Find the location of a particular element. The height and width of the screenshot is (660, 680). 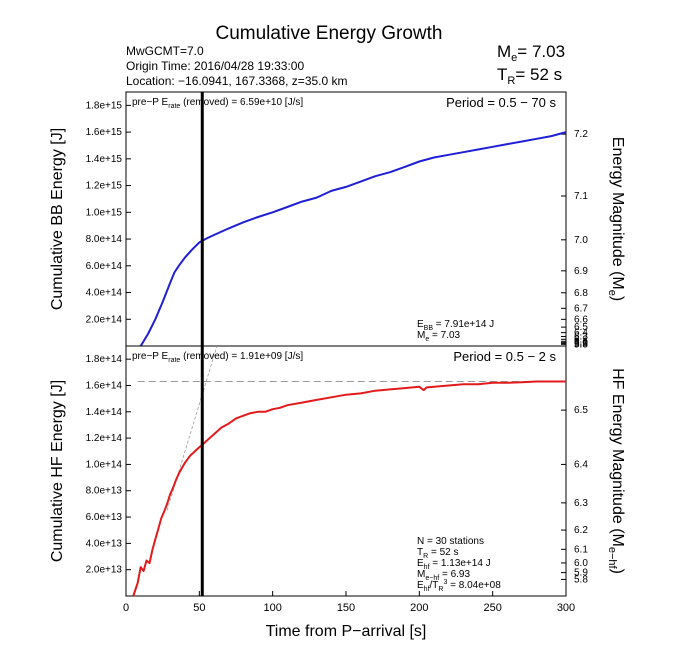

x-tick-label: 0 is located at coordinates (126, 608).